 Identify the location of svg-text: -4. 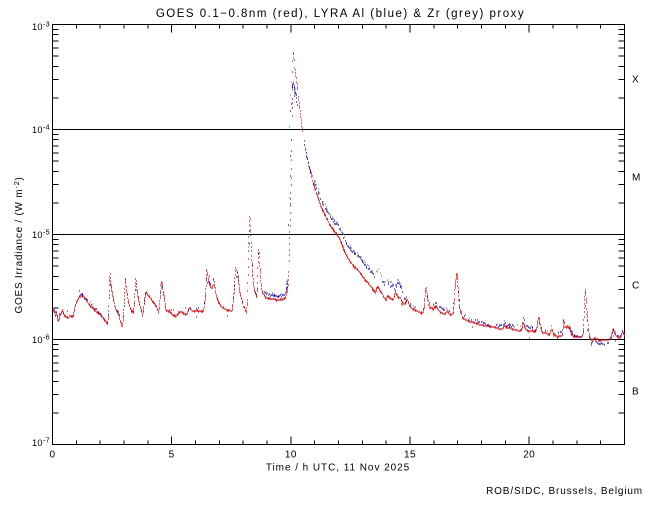
(46, 126).